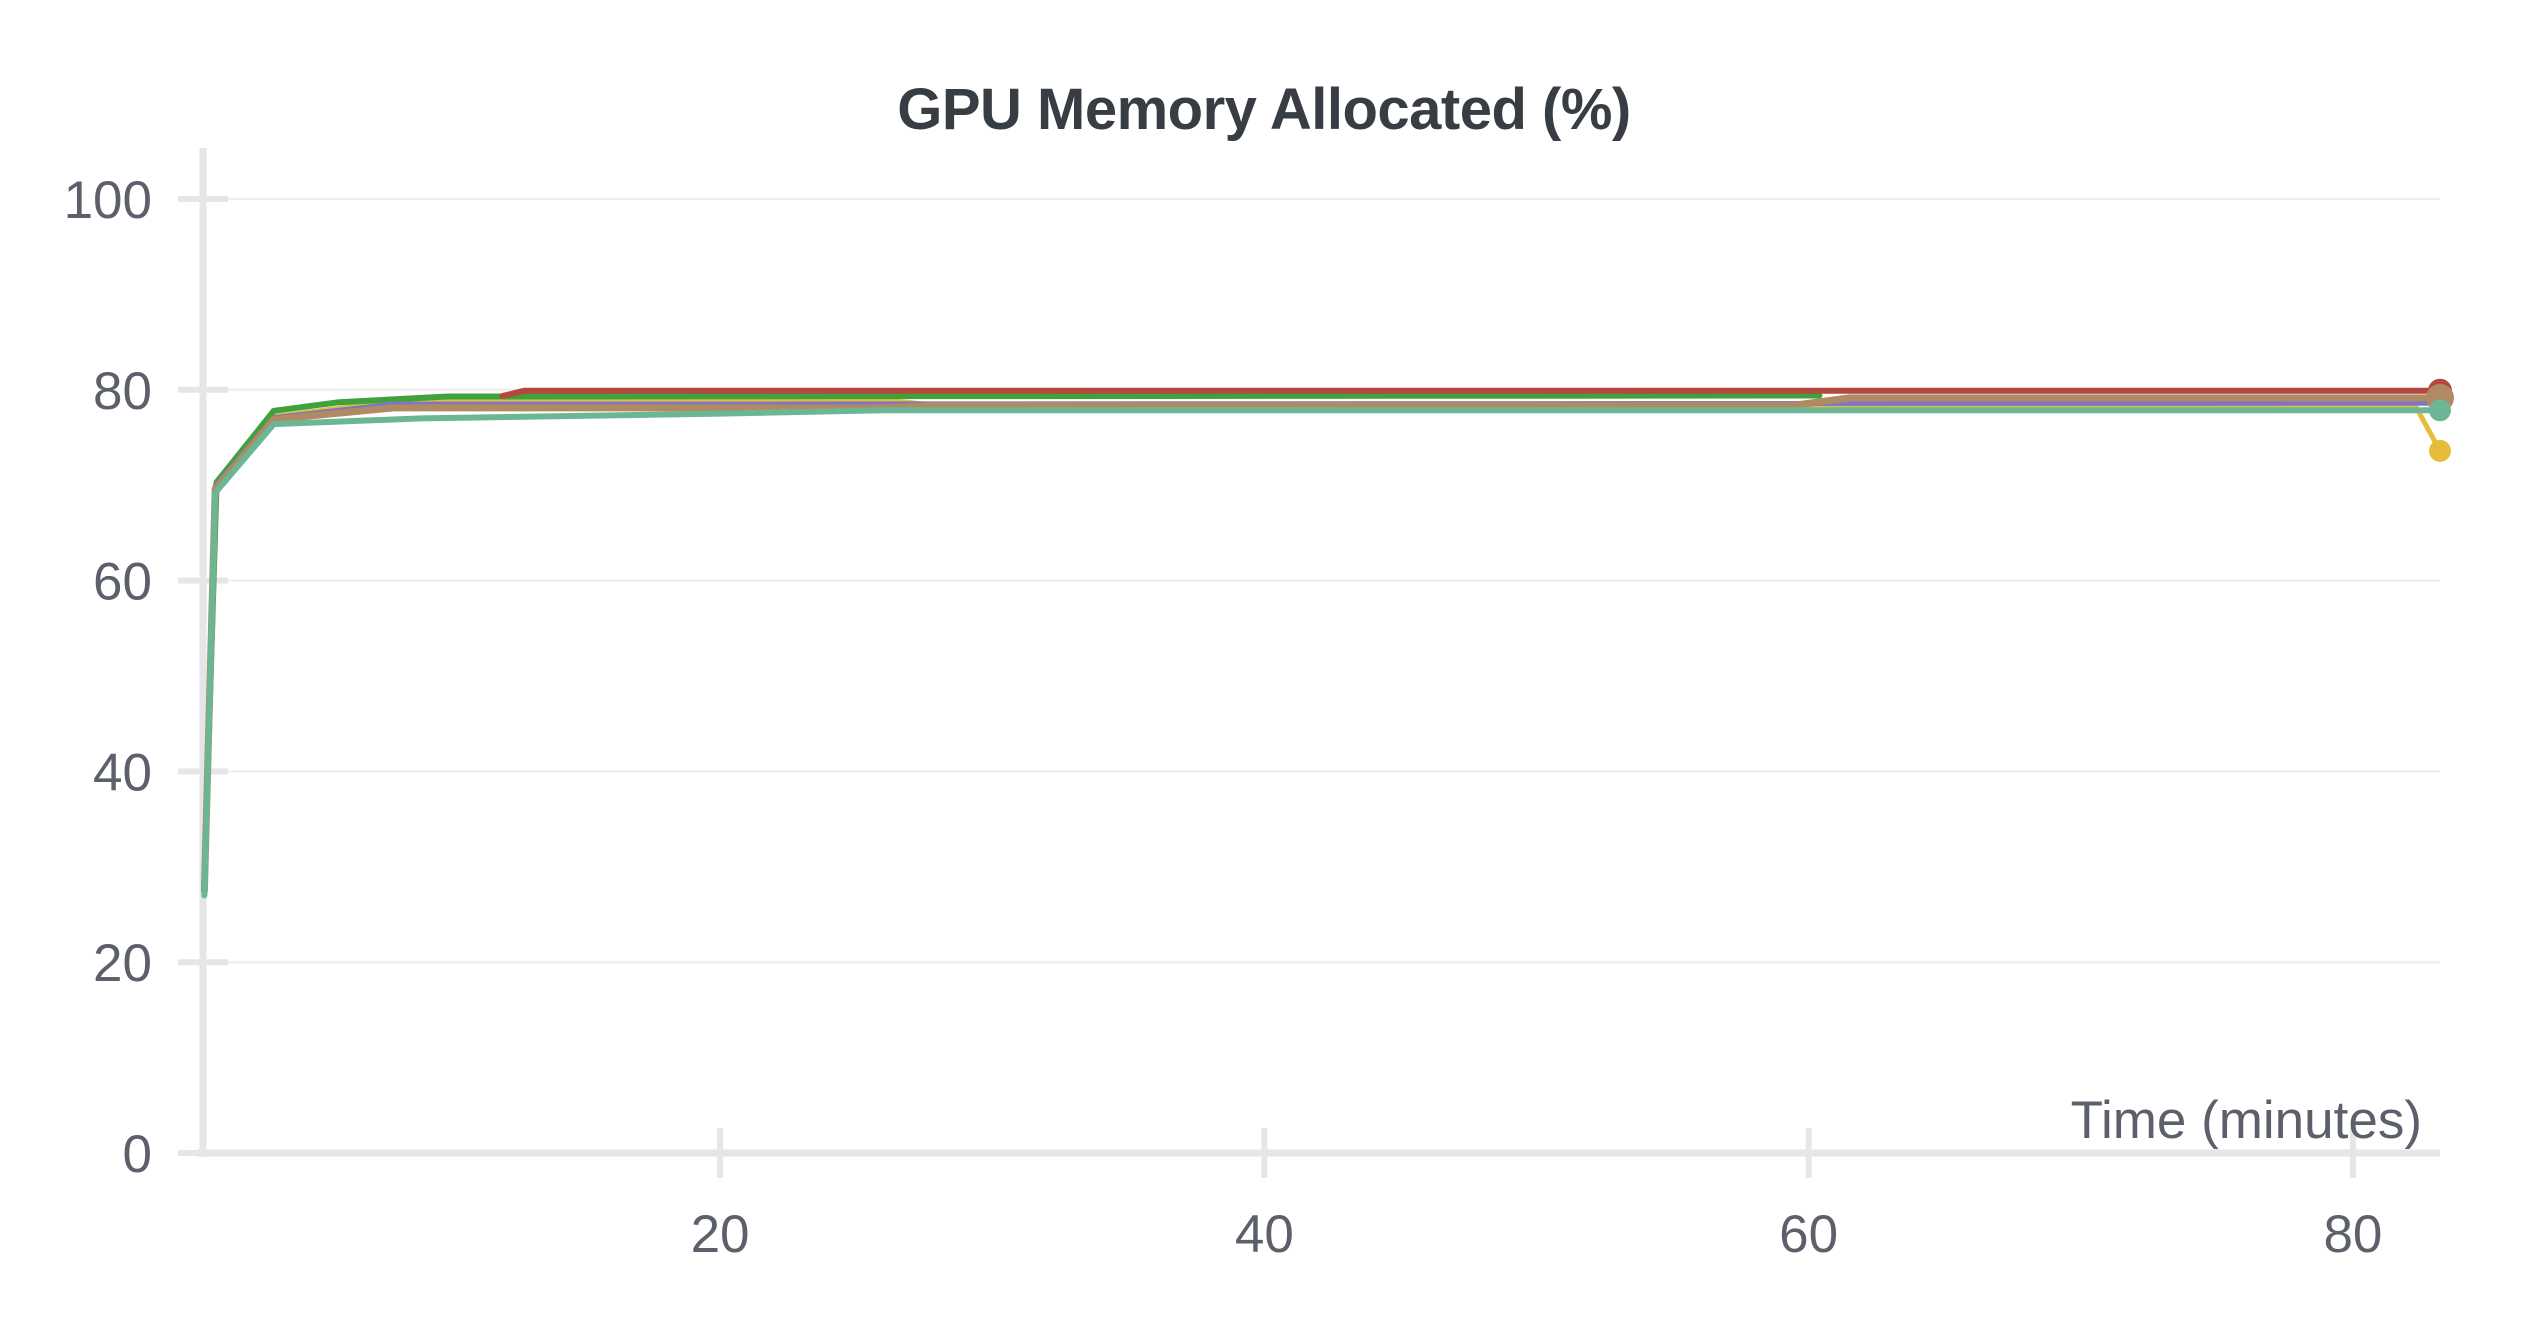 Image resolution: width=2528 pixels, height=1328 pixels. Describe the element at coordinates (108, 200) in the screenshot. I see `y-tick-label: 100` at that location.